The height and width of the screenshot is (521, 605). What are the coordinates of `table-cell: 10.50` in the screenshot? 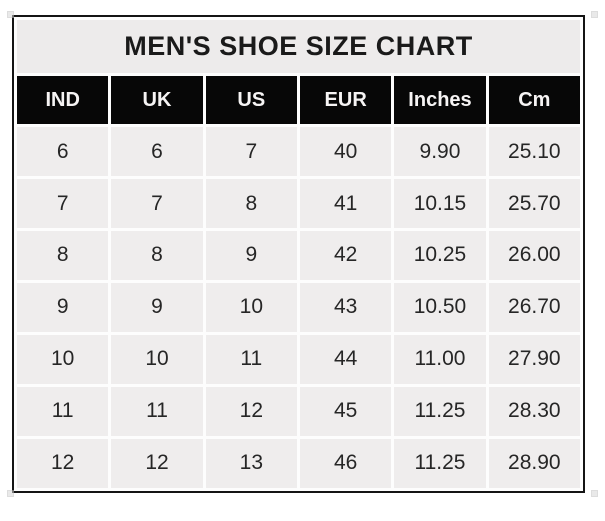 It's located at (440, 307).